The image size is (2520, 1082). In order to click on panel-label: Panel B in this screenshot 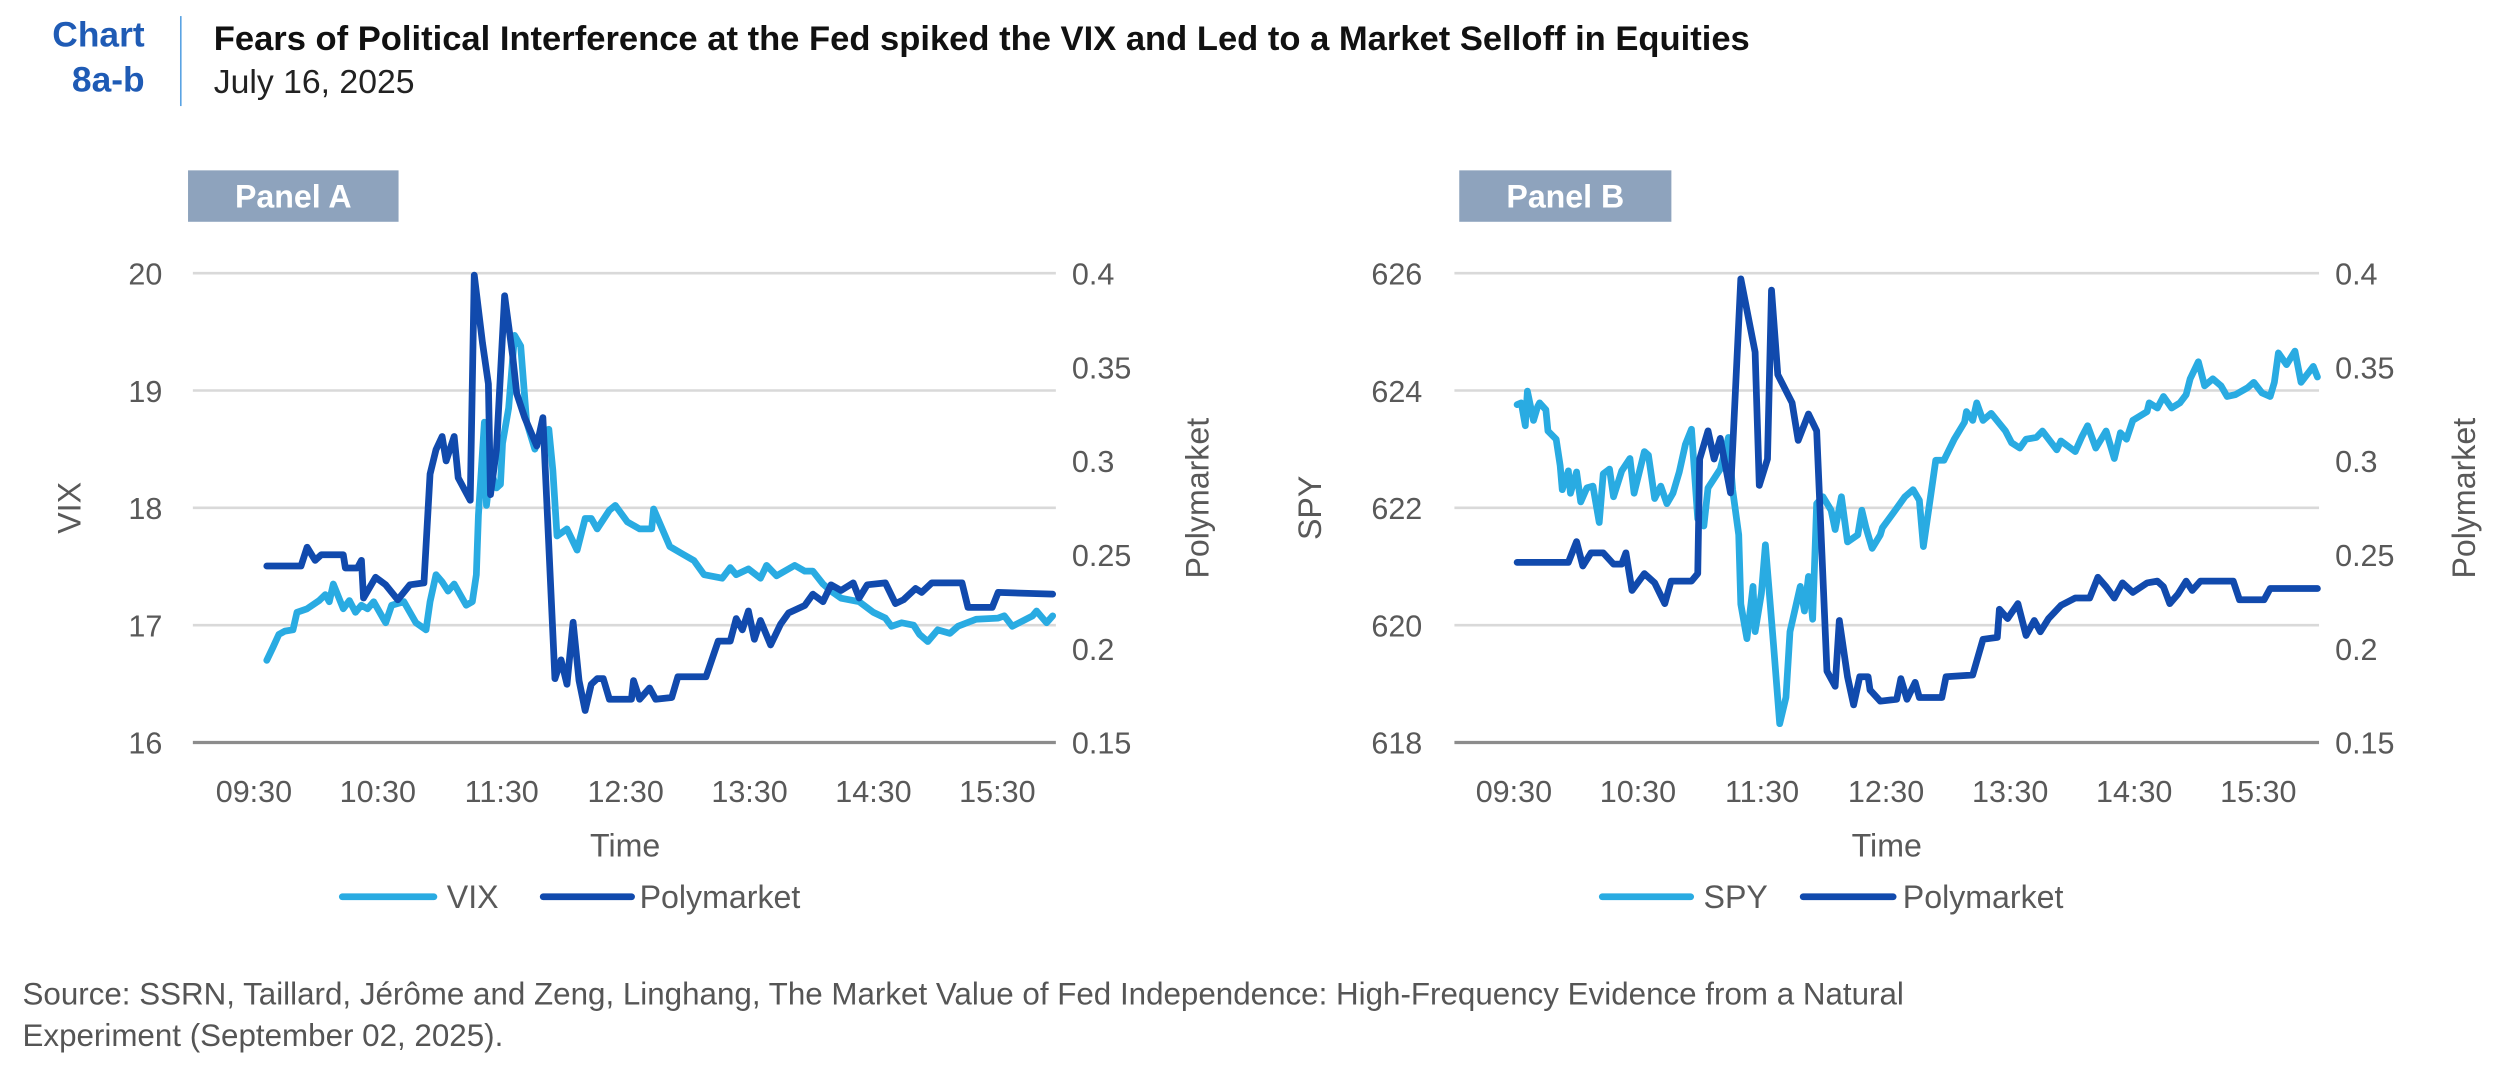, I will do `click(1565, 196)`.